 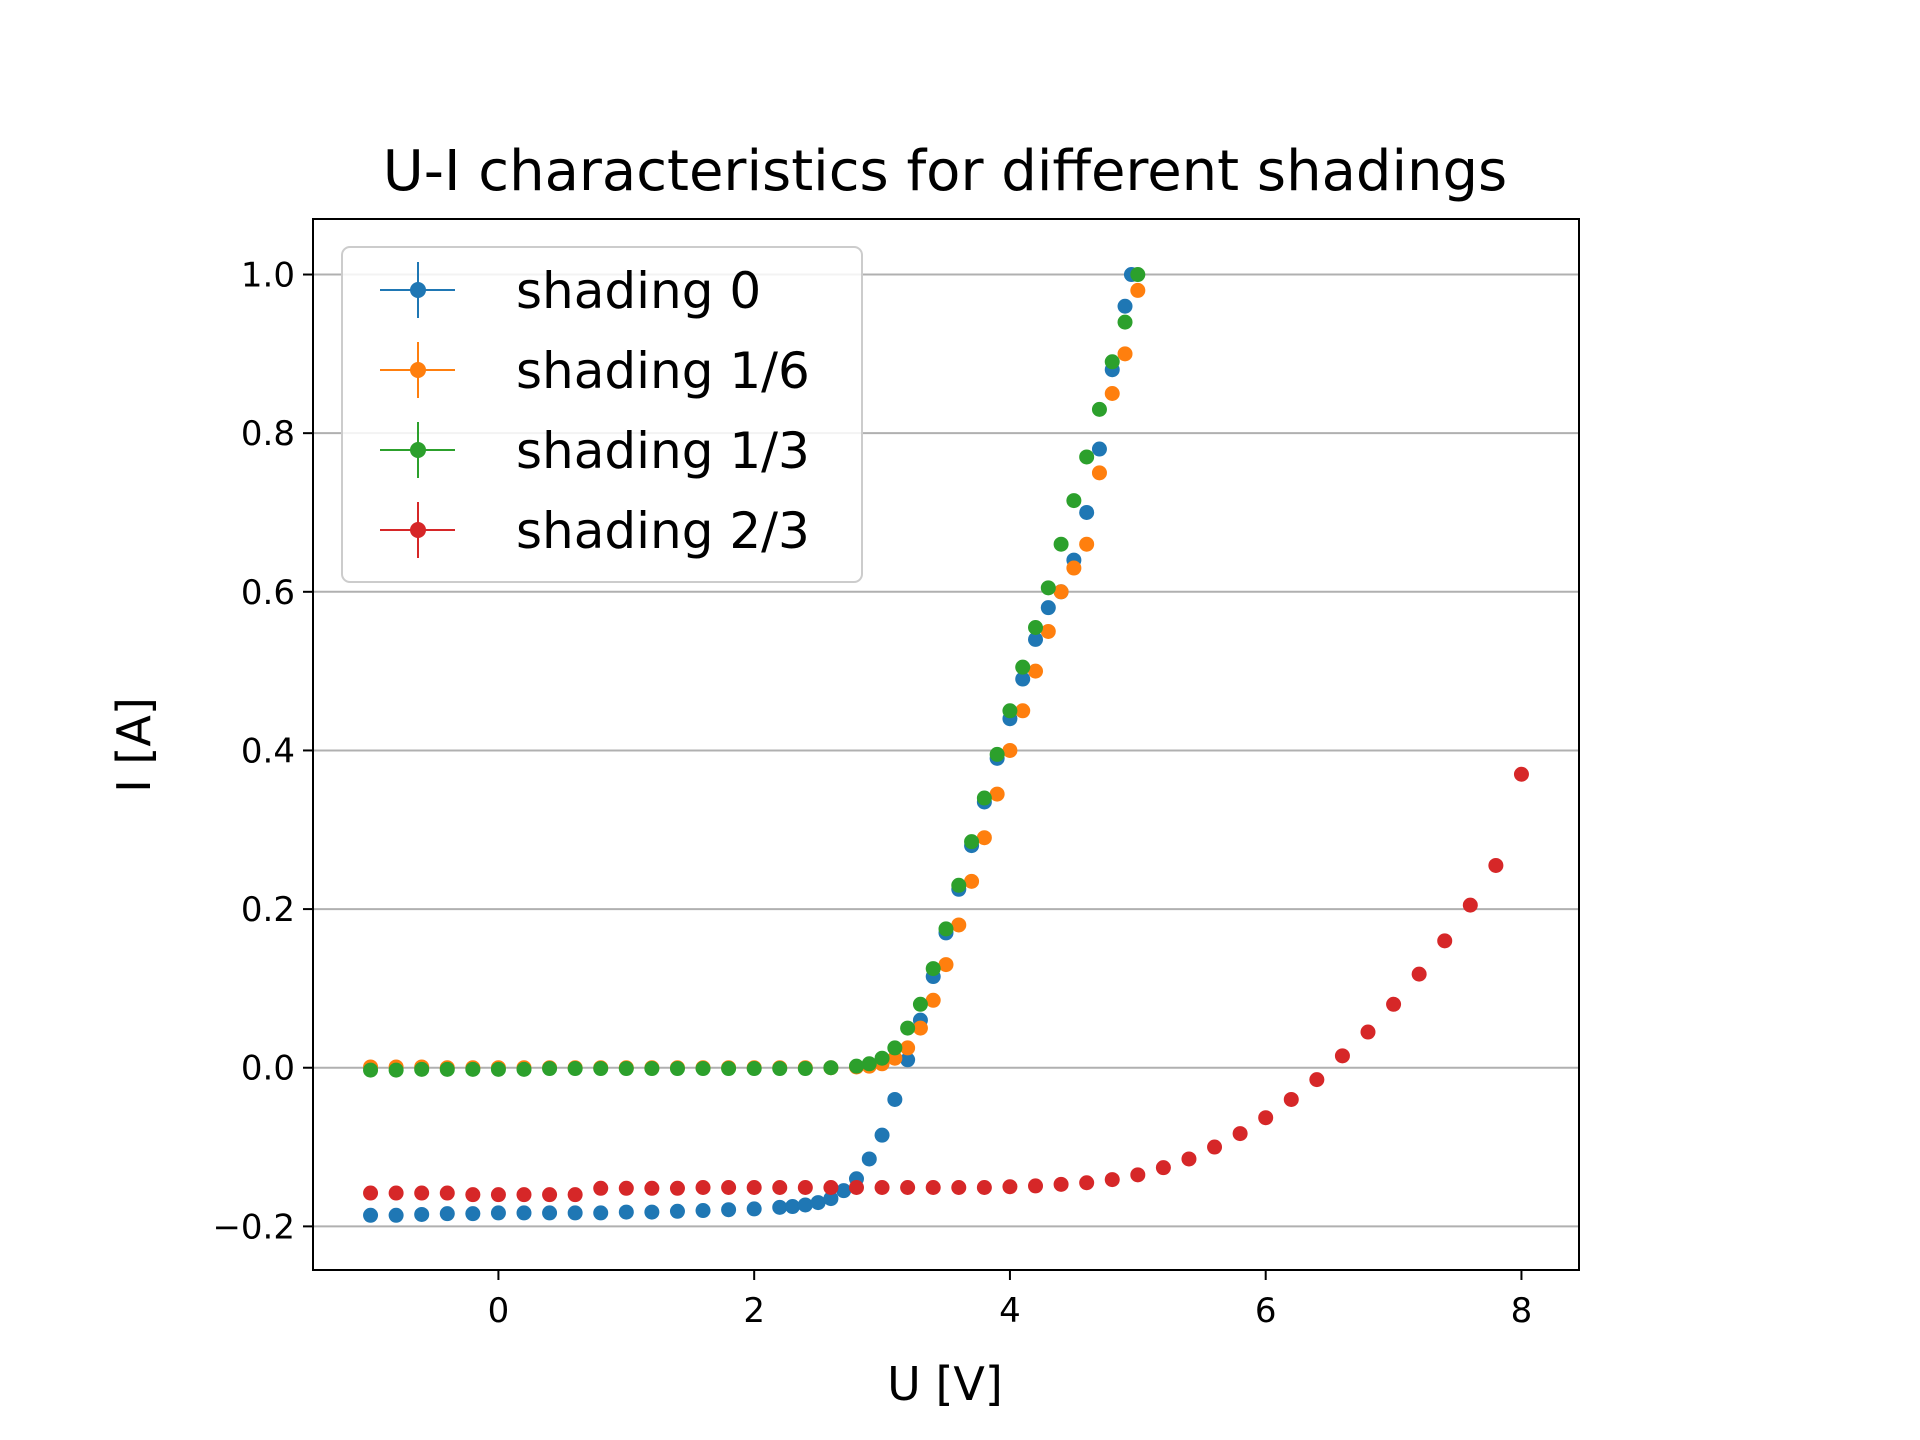 I want to click on y-tick-label: 0.8, so click(x=268, y=434).